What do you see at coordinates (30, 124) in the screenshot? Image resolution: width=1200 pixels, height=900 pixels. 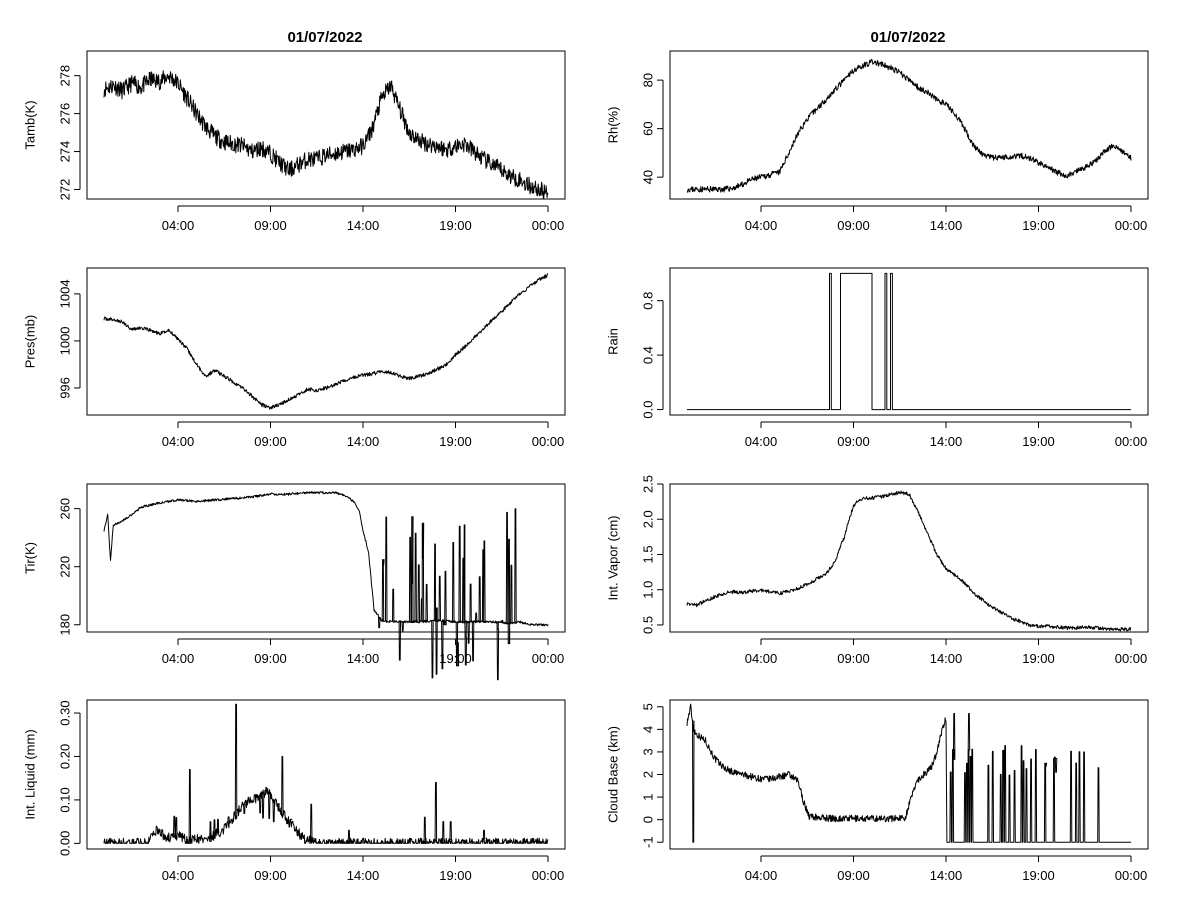 I see `y-axis-label: Tamb(K)` at bounding box center [30, 124].